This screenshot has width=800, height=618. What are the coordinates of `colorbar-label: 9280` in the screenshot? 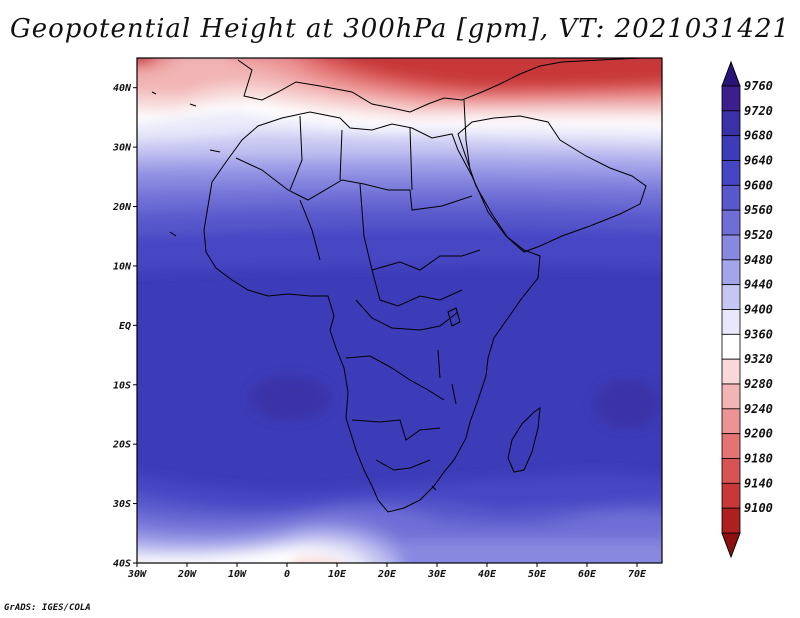 It's located at (758, 384).